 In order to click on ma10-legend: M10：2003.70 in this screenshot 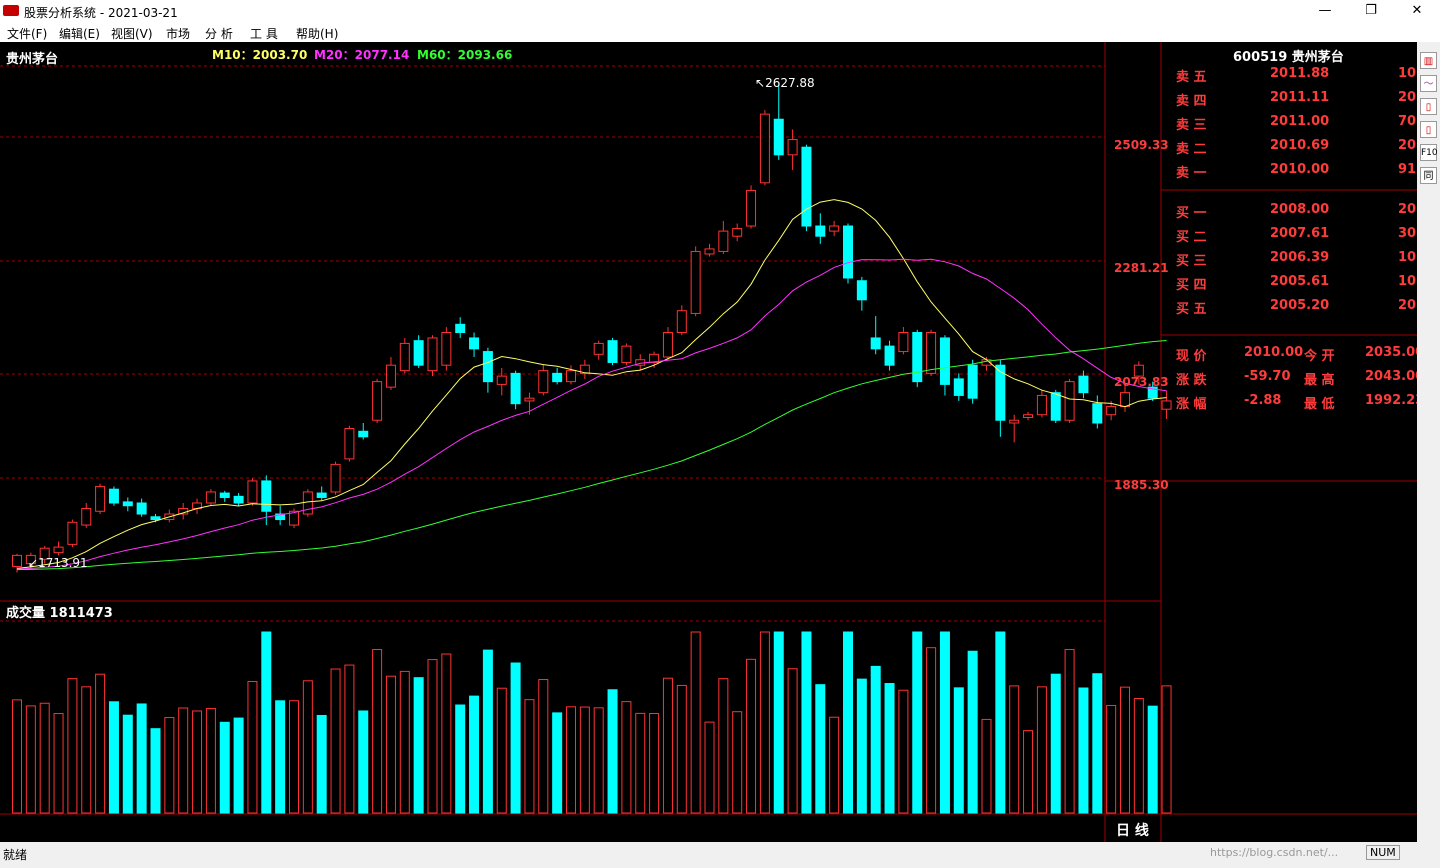, I will do `click(260, 55)`.